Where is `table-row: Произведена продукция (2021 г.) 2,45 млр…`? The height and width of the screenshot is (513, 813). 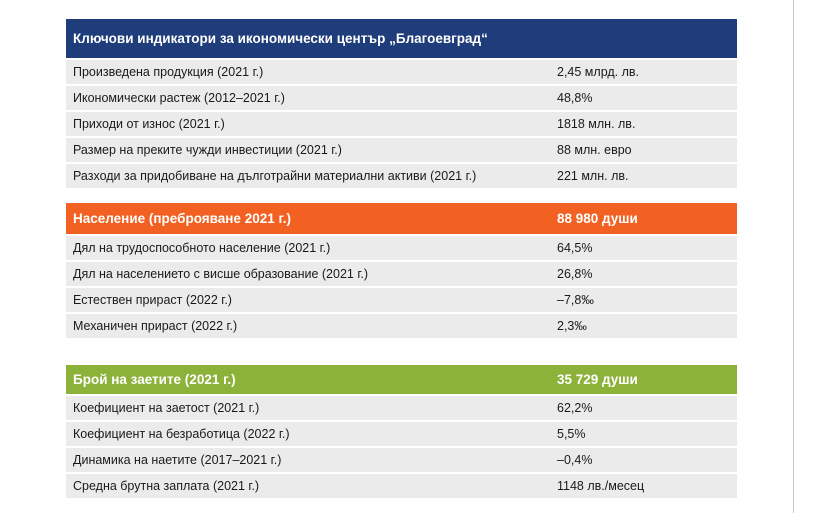
table-row: Произведена продукция (2021 г.) 2,45 млр… is located at coordinates (401, 71).